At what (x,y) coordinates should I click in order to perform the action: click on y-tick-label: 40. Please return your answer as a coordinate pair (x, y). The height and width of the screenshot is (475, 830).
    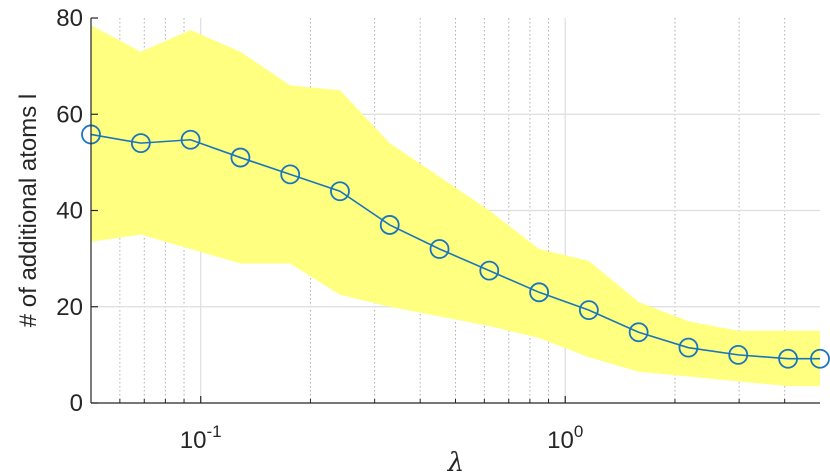
    Looking at the image, I should click on (69, 211).